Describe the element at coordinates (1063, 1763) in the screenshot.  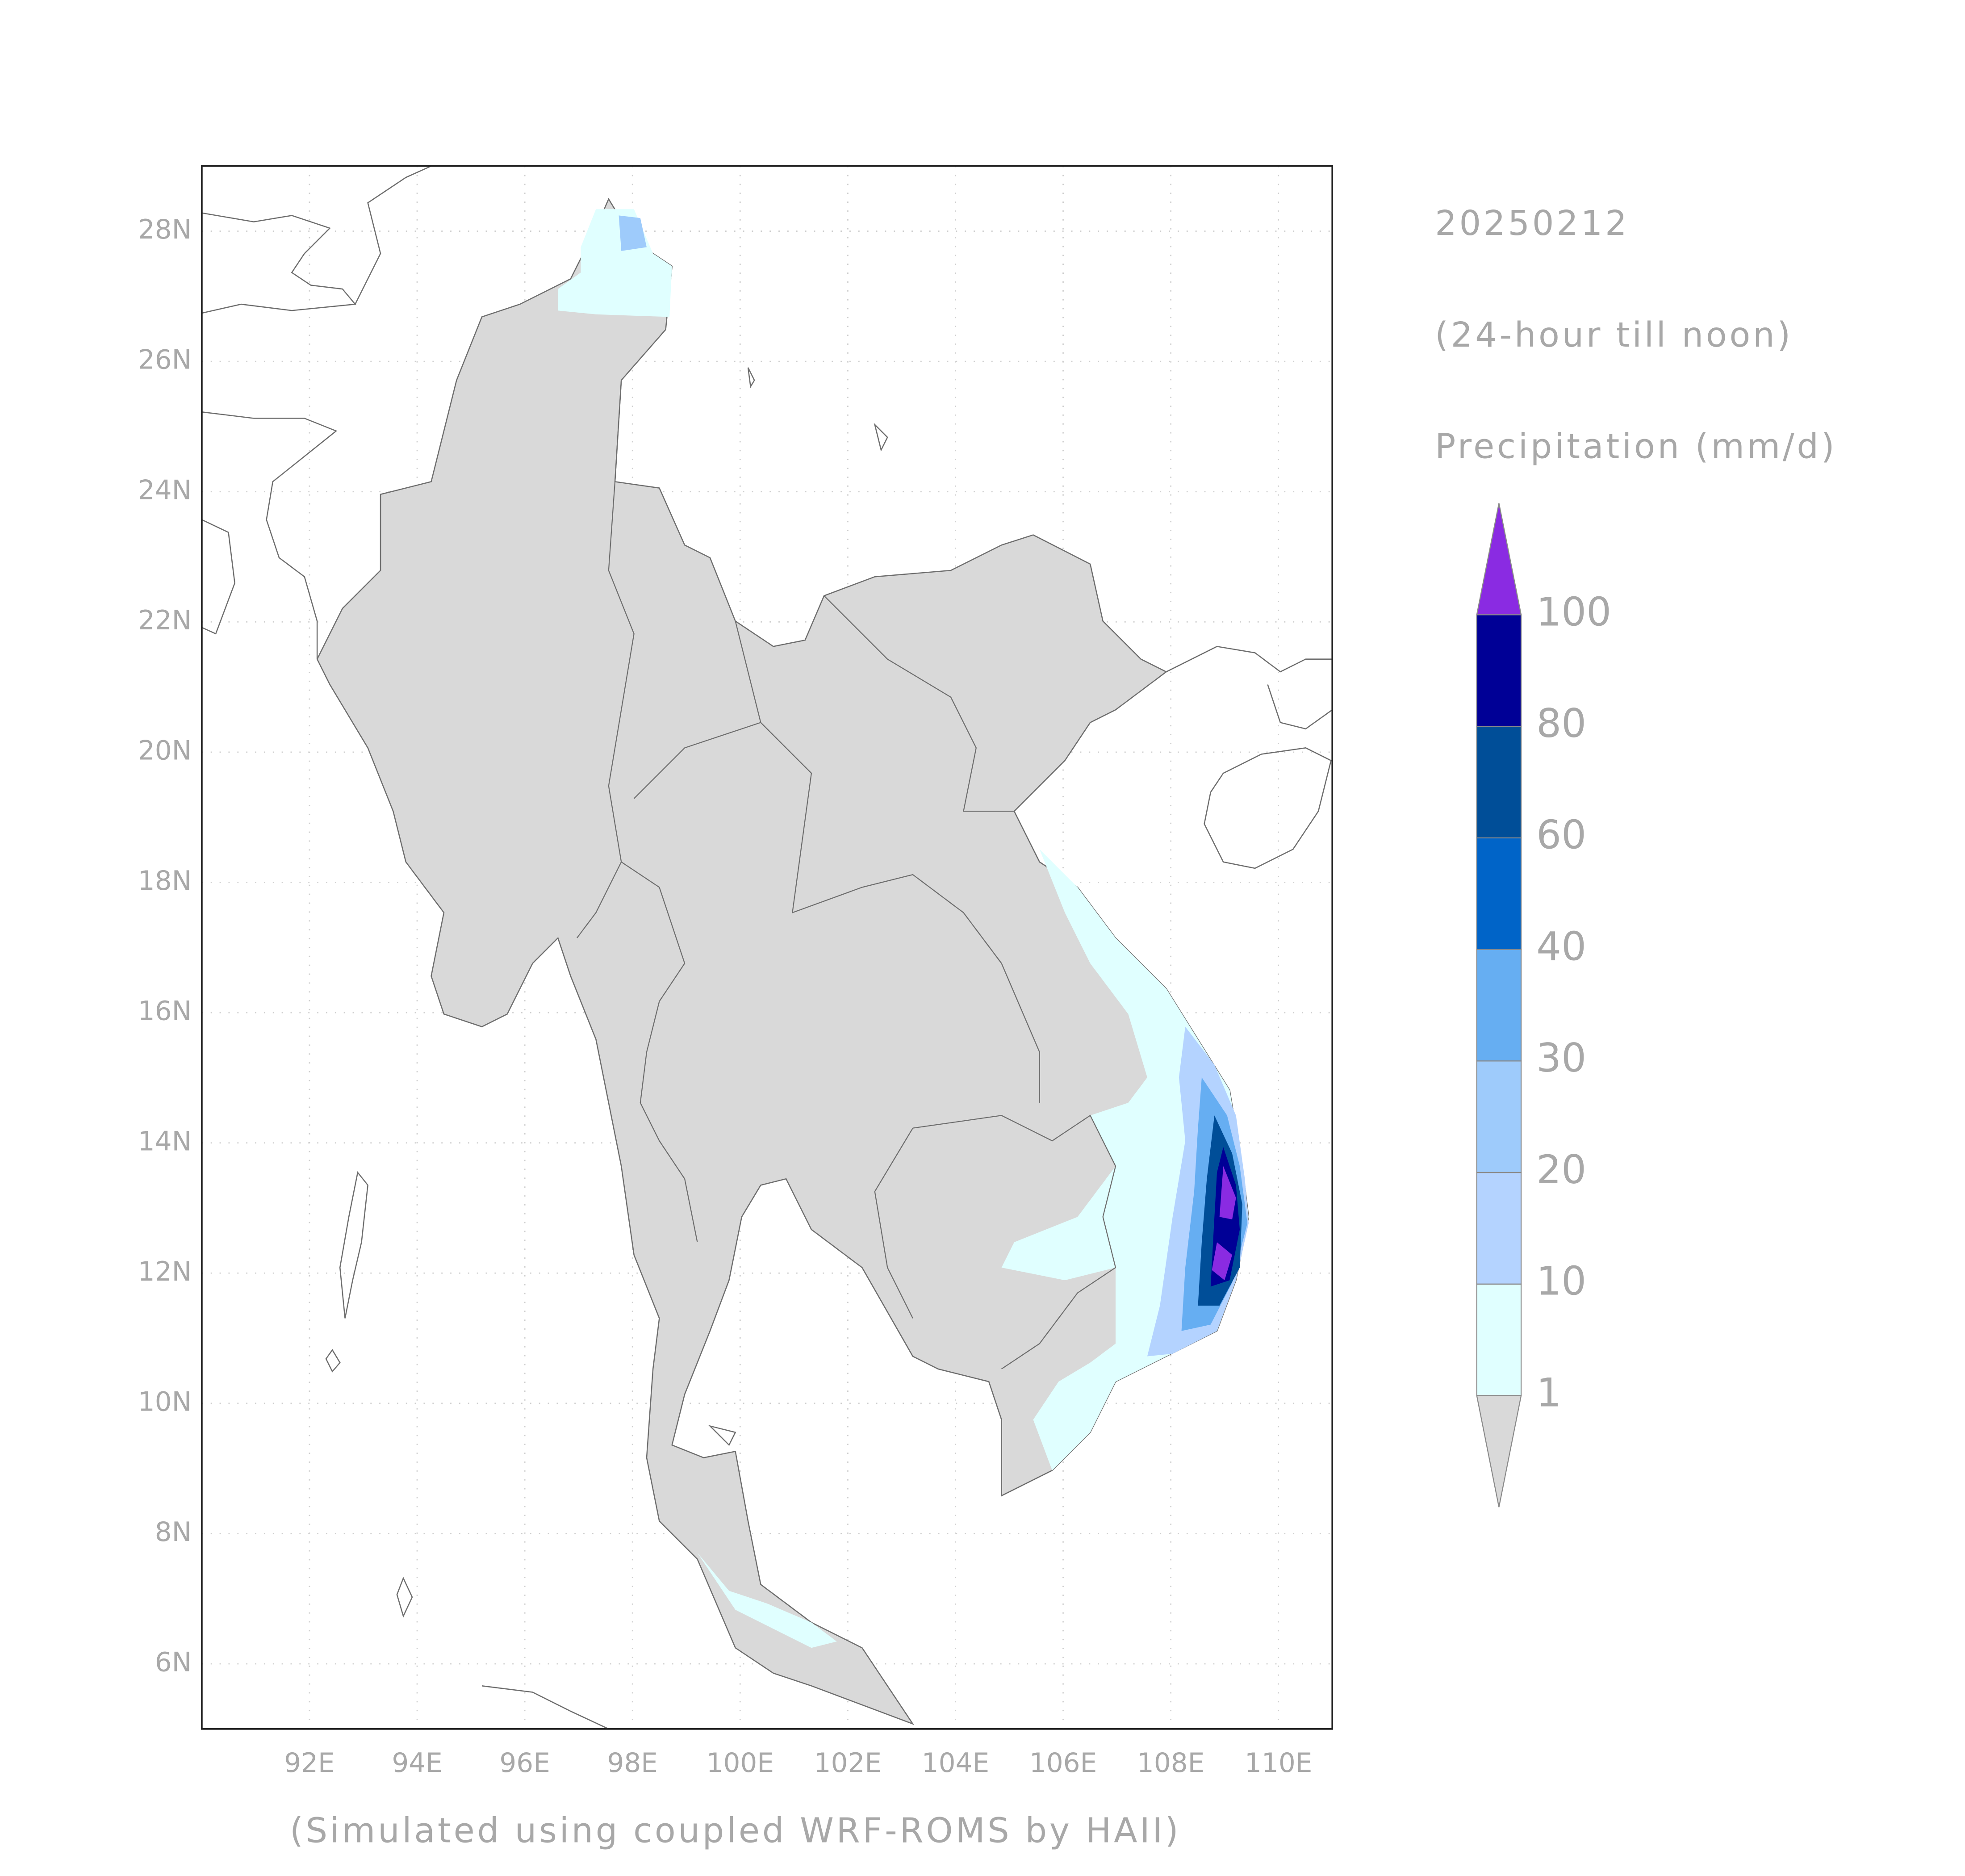
I see `x-tick-label: 106E` at that location.